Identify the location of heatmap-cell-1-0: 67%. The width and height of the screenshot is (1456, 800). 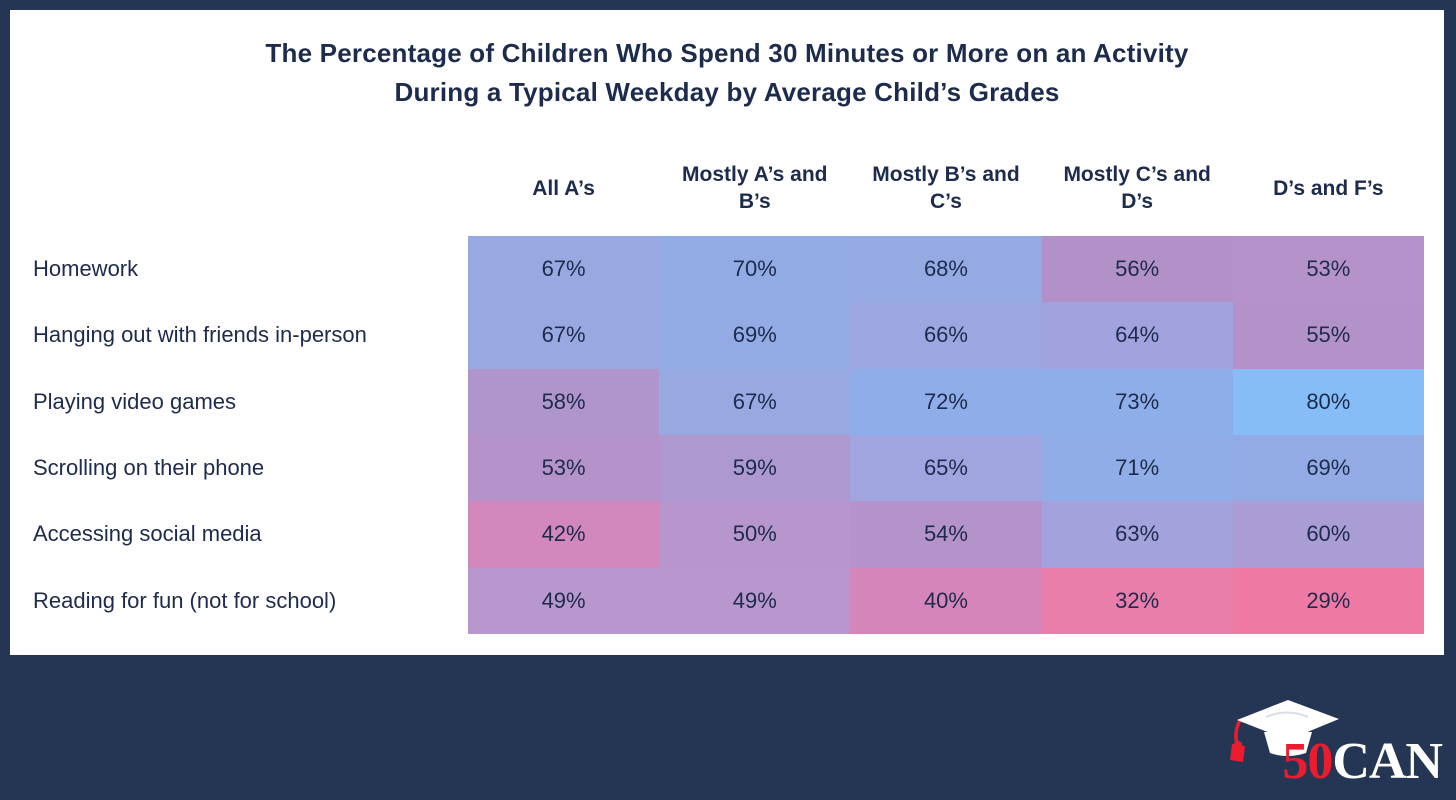
(564, 335).